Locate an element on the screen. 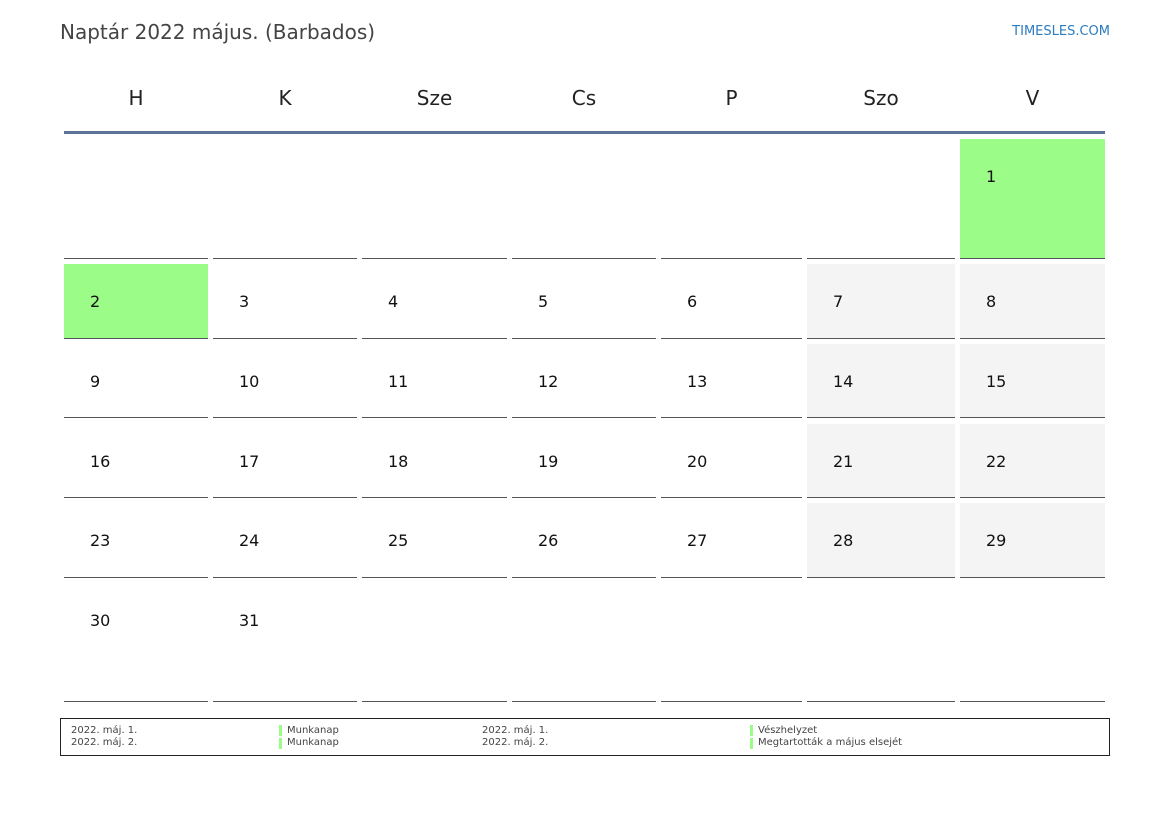  day-cell: 6 is located at coordinates (731, 301).